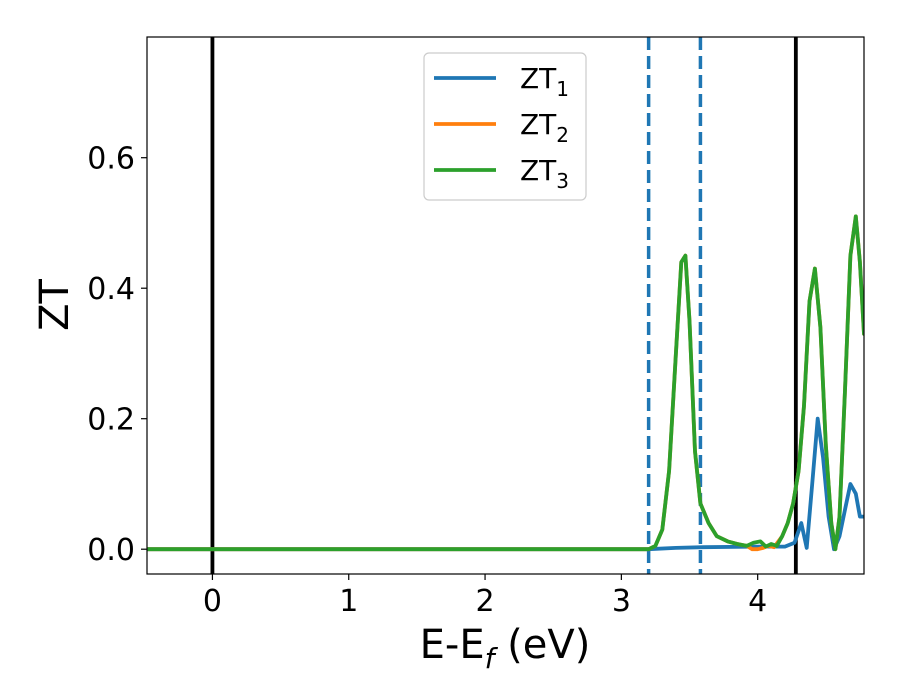  What do you see at coordinates (117, 355) in the screenshot?
I see `y-axis-ticks: 0.0 0.2 0.4 0.6` at bounding box center [117, 355].